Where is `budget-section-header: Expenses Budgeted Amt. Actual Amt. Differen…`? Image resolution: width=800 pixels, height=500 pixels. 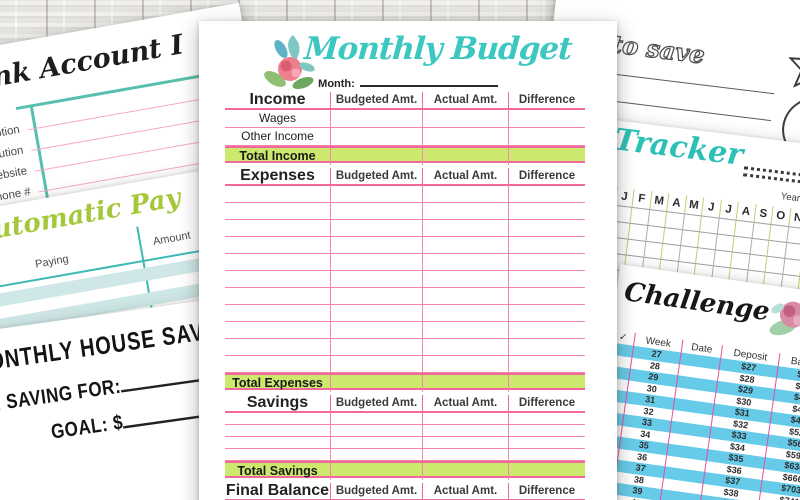 budget-section-header: Expenses Budgeted Amt. Actual Amt. Differen… is located at coordinates (405, 176).